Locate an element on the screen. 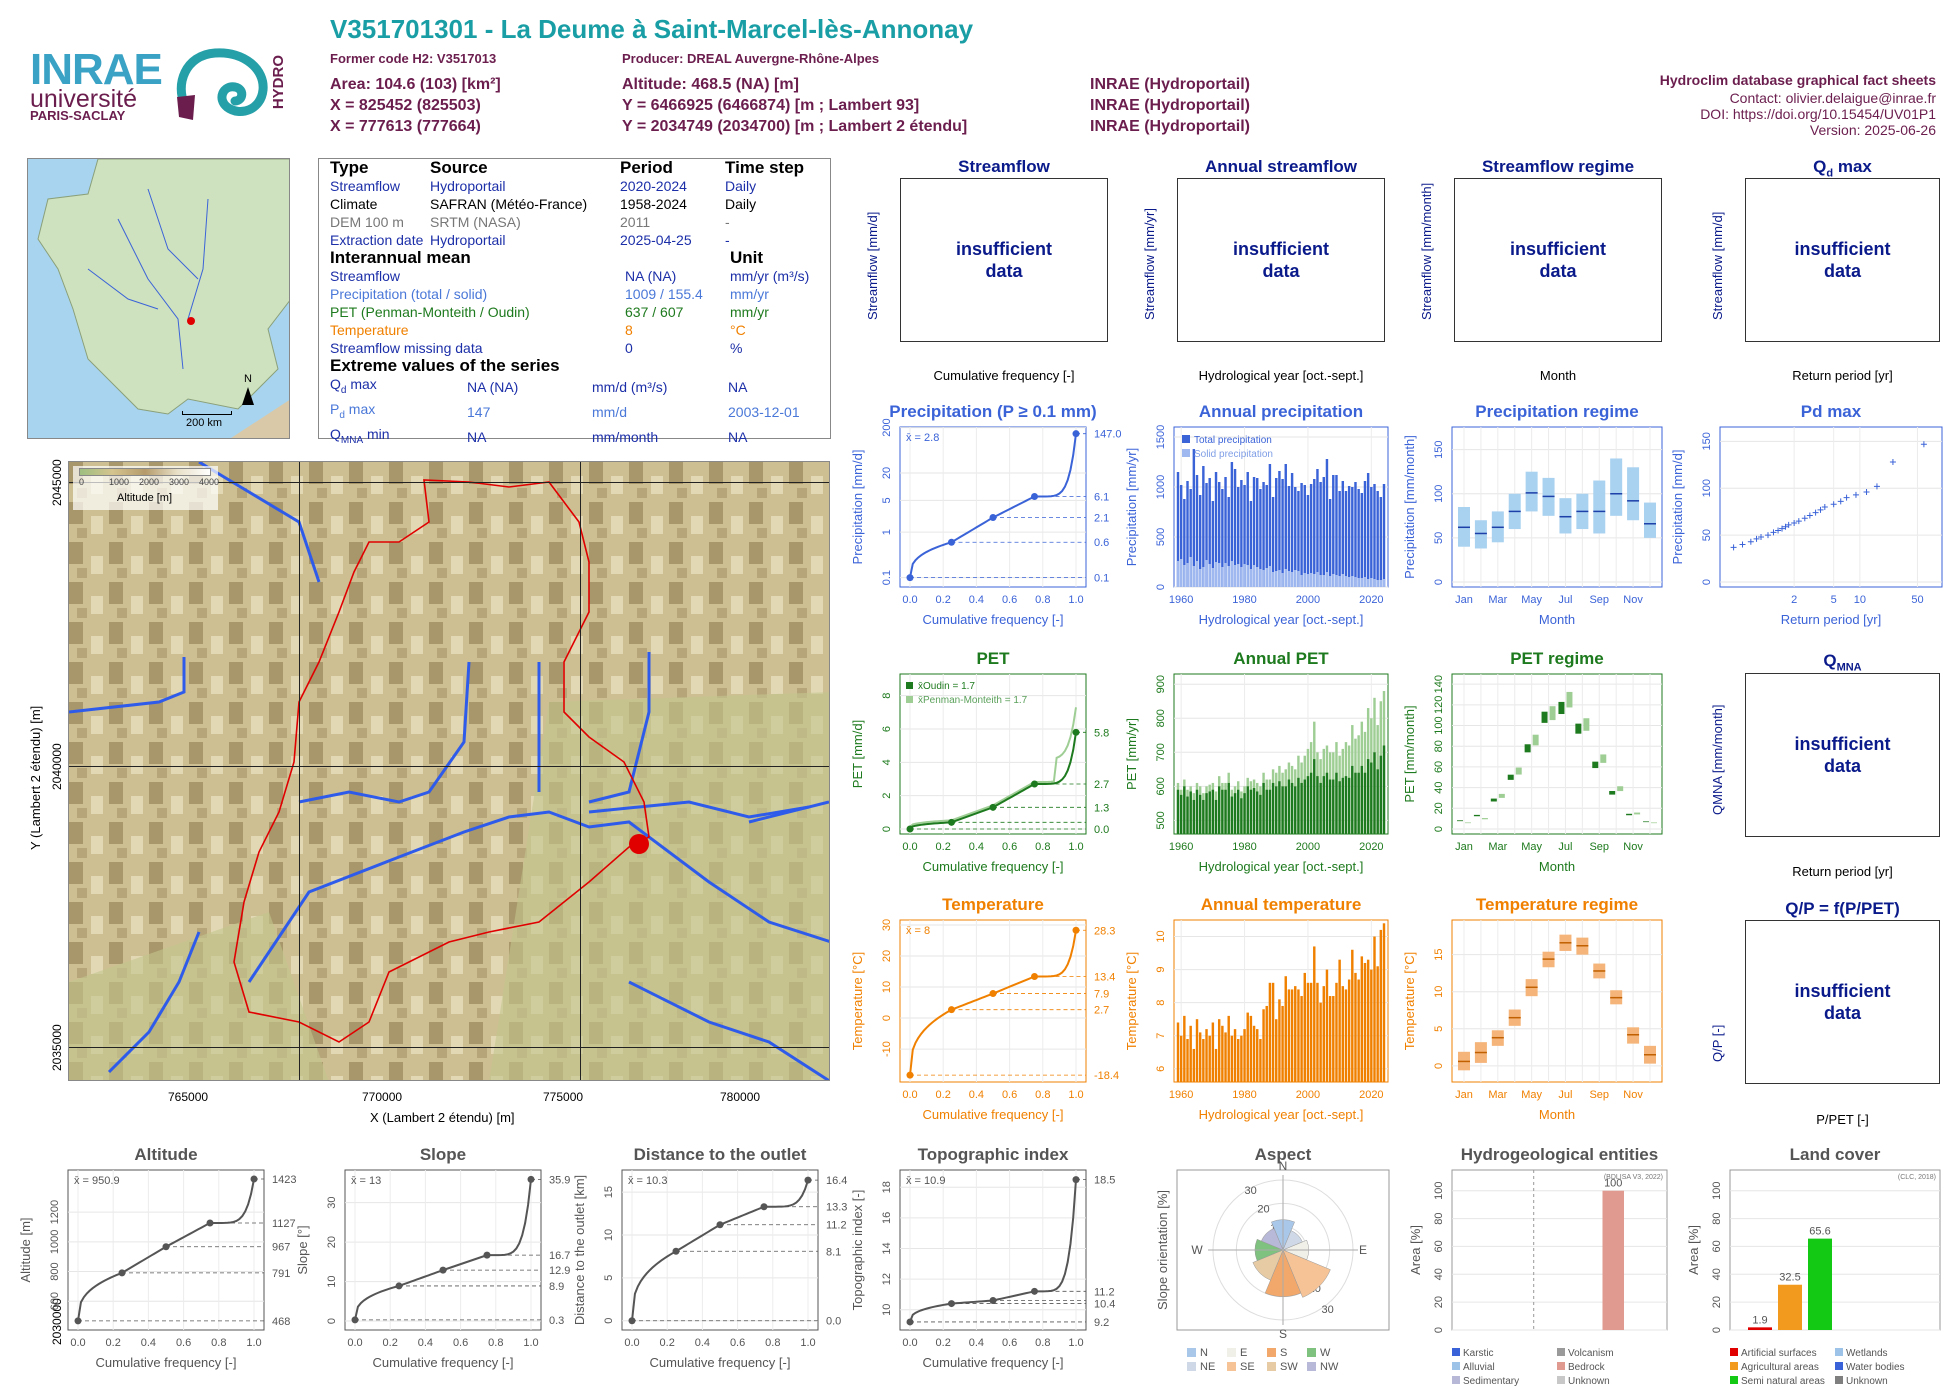 The height and width of the screenshot is (1386, 1960). x-tick-label: Jul is located at coordinates (1565, 847).